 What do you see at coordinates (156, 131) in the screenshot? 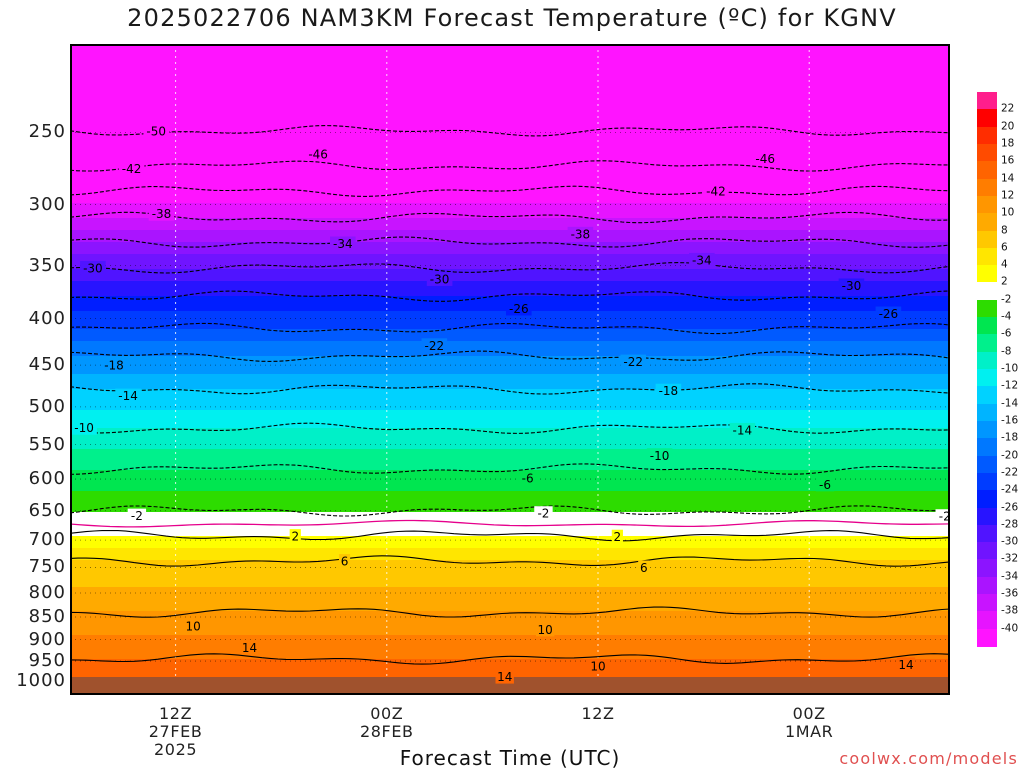
I see `contour-label: -50` at bounding box center [156, 131].